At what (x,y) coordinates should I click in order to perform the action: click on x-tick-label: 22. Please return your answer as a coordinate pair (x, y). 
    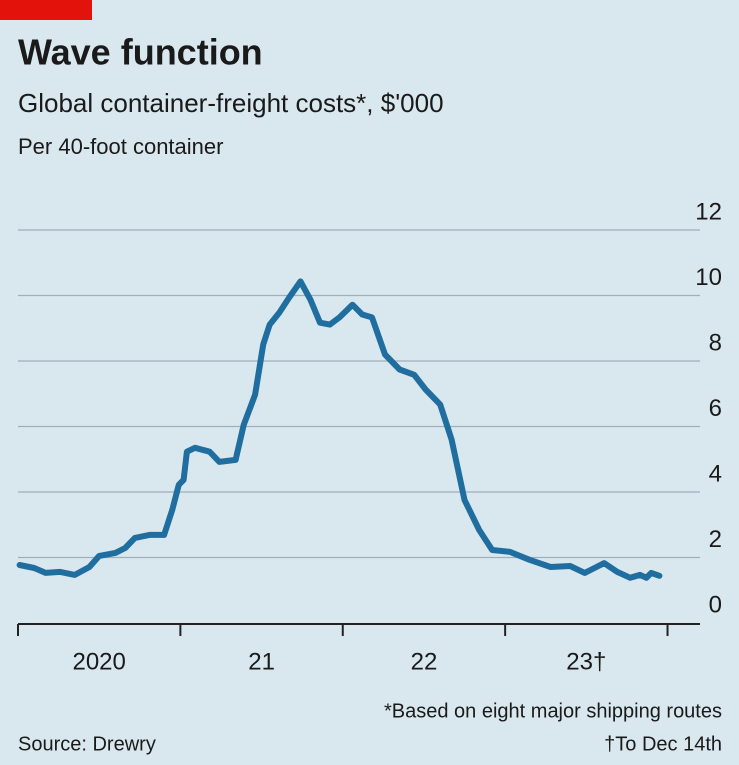
    Looking at the image, I should click on (424, 661).